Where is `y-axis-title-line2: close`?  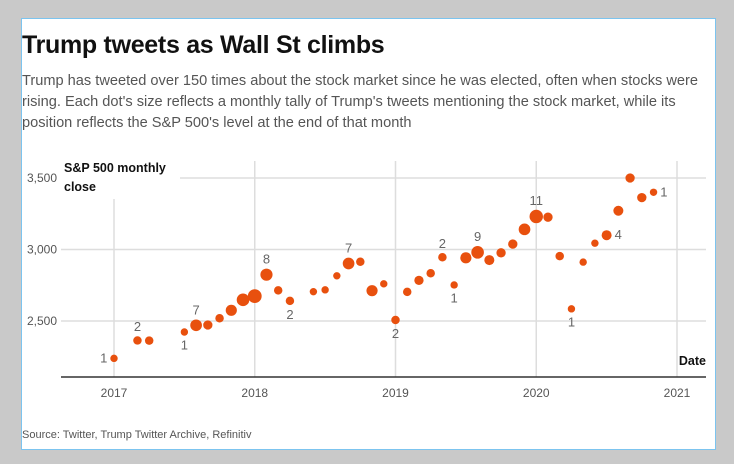 y-axis-title-line2: close is located at coordinates (80, 187).